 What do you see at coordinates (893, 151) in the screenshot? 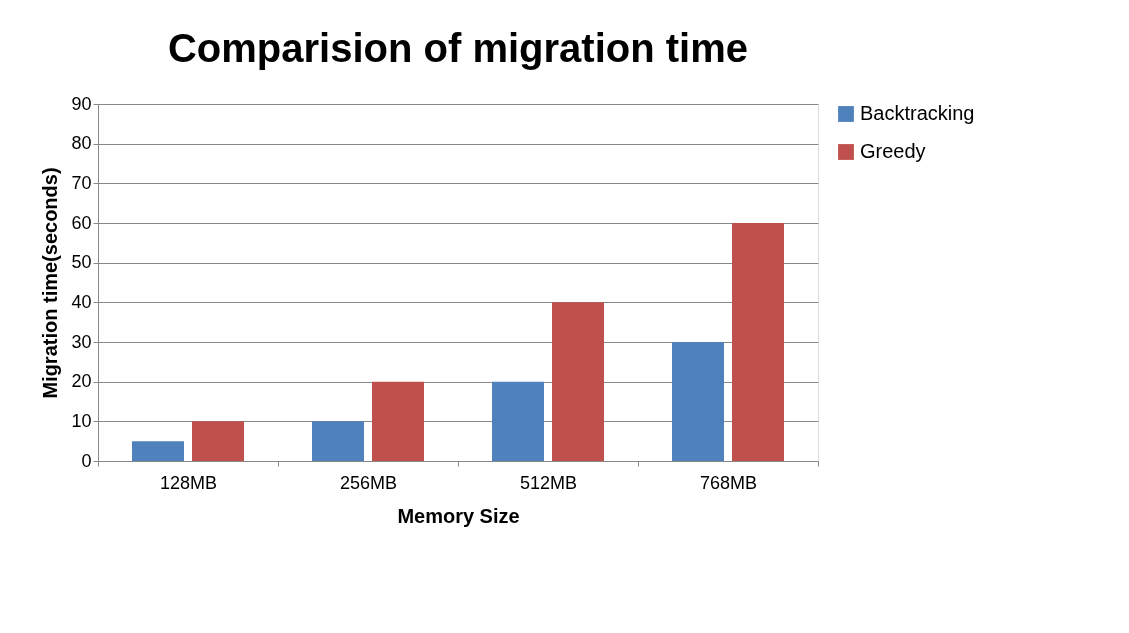
I see `legend-label: Greedy` at bounding box center [893, 151].